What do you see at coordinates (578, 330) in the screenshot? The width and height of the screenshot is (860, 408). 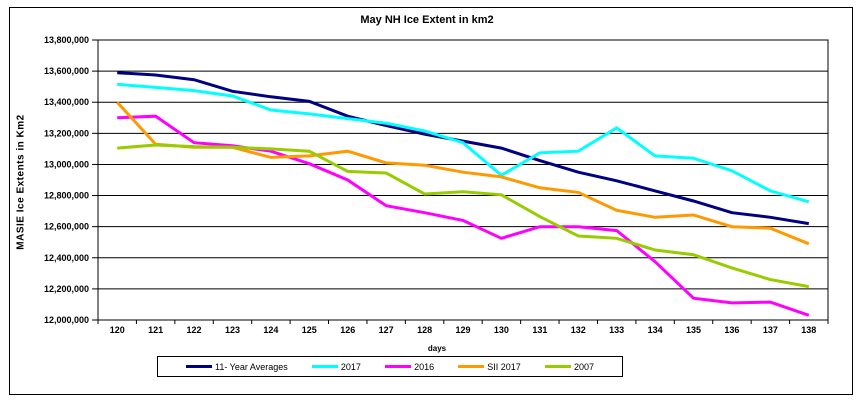 I see `x-tick-label: 132` at bounding box center [578, 330].